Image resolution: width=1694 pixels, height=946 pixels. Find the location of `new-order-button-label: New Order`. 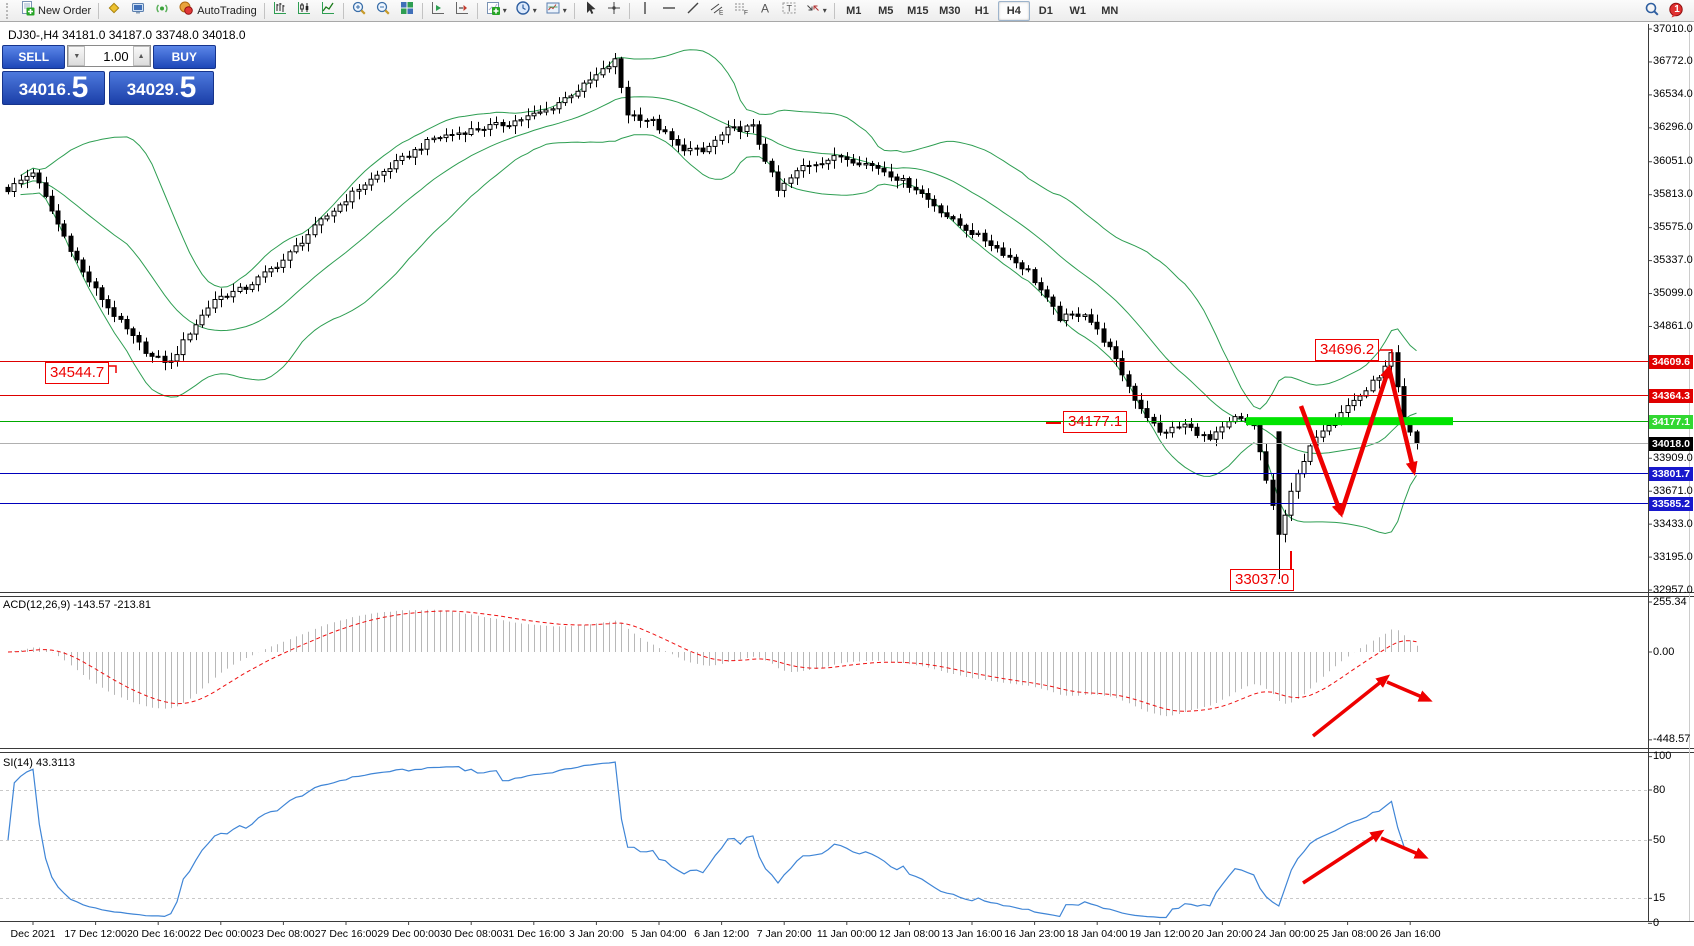

new-order-button-label: New Order is located at coordinates (65, 10).